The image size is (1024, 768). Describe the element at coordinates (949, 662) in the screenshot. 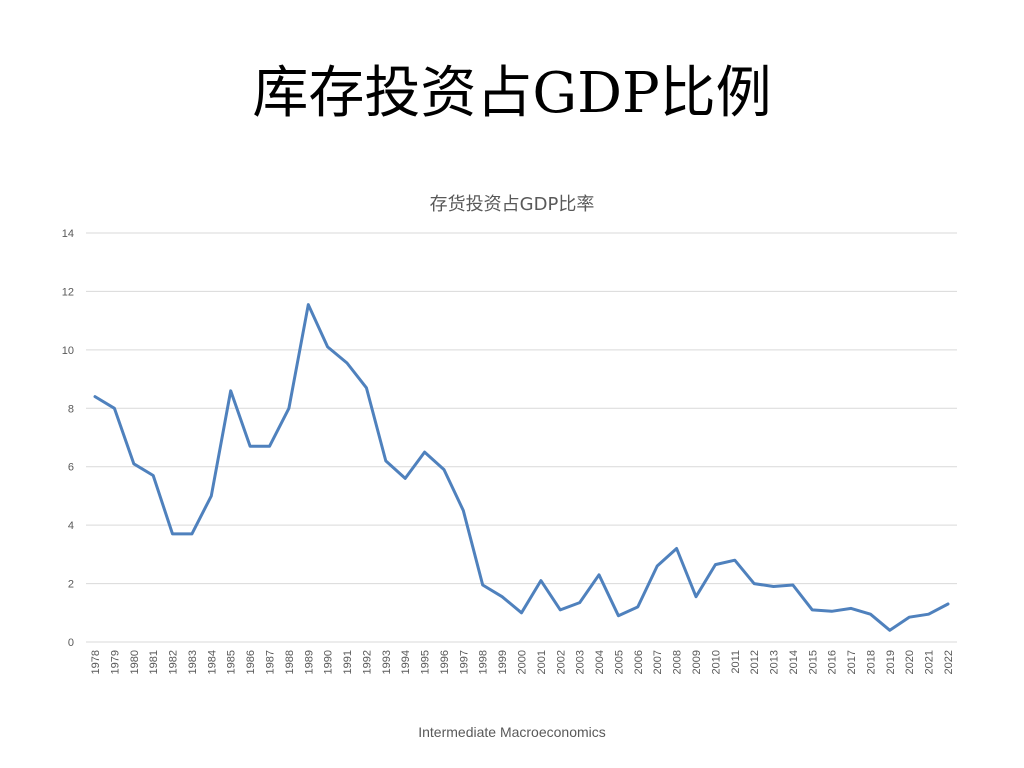

I see `x-tick-label: 2022` at that location.